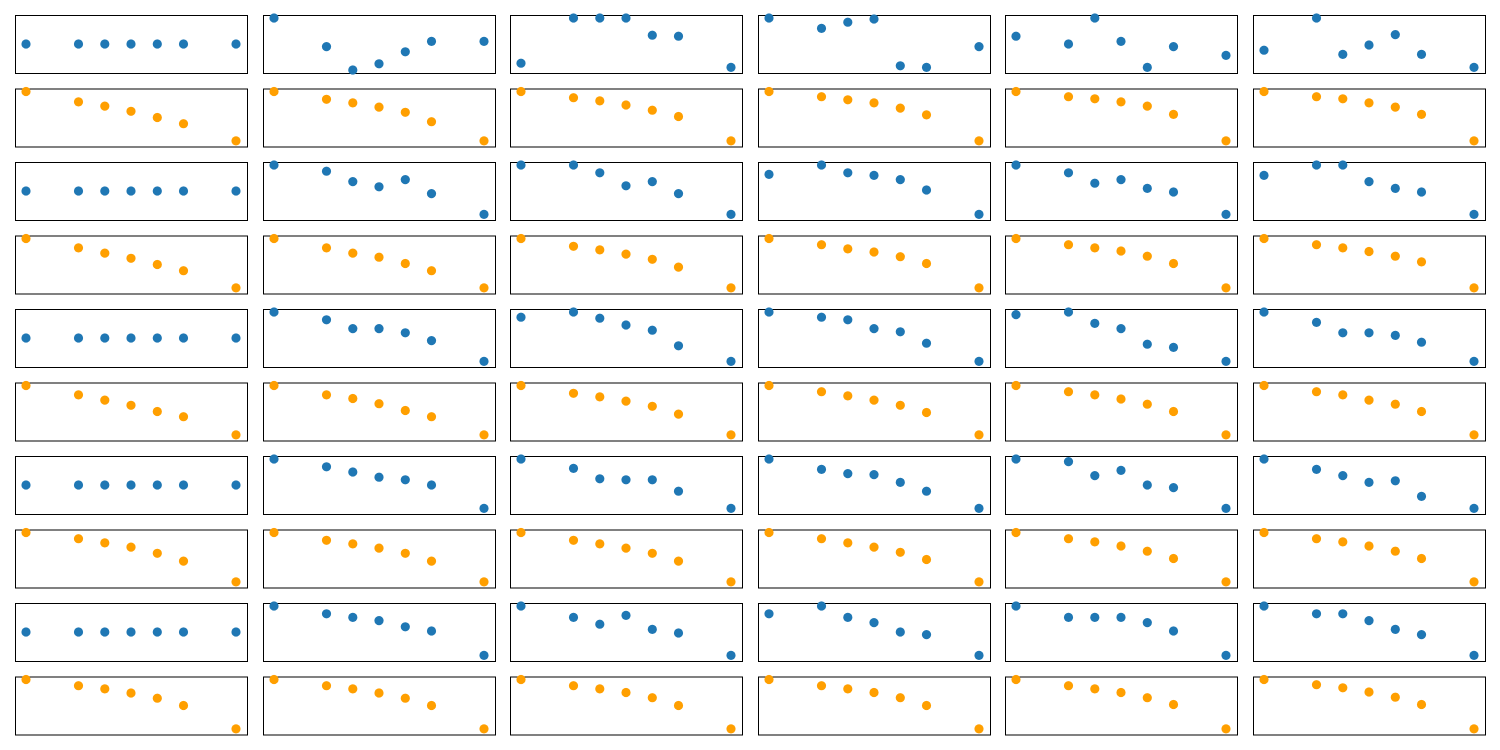  What do you see at coordinates (1121, 558) in the screenshot?
I see `panel-r8-c5` at bounding box center [1121, 558].